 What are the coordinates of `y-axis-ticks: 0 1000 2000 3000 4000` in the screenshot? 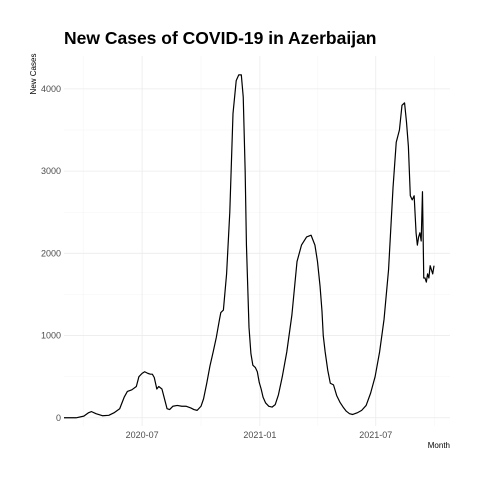 It's located at (51, 253).